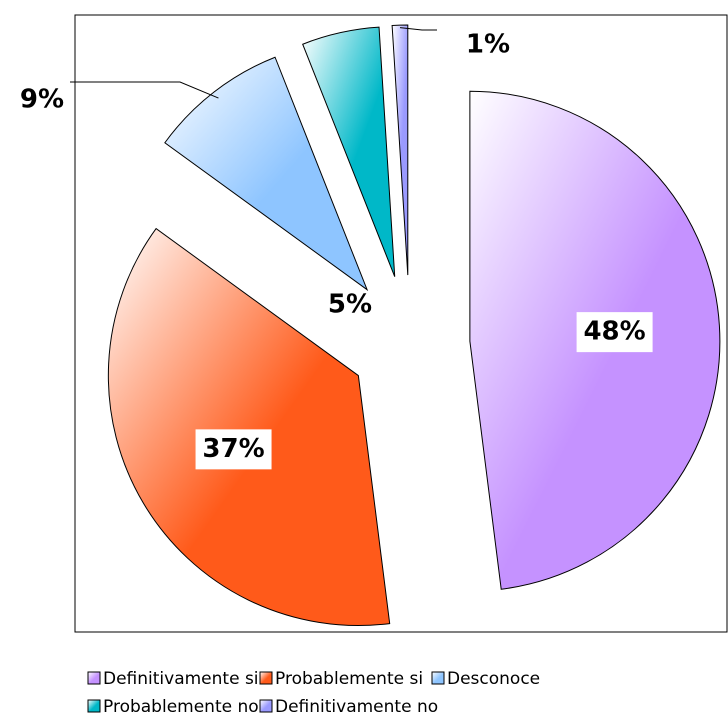  I want to click on data-label: 37%, so click(233, 449).